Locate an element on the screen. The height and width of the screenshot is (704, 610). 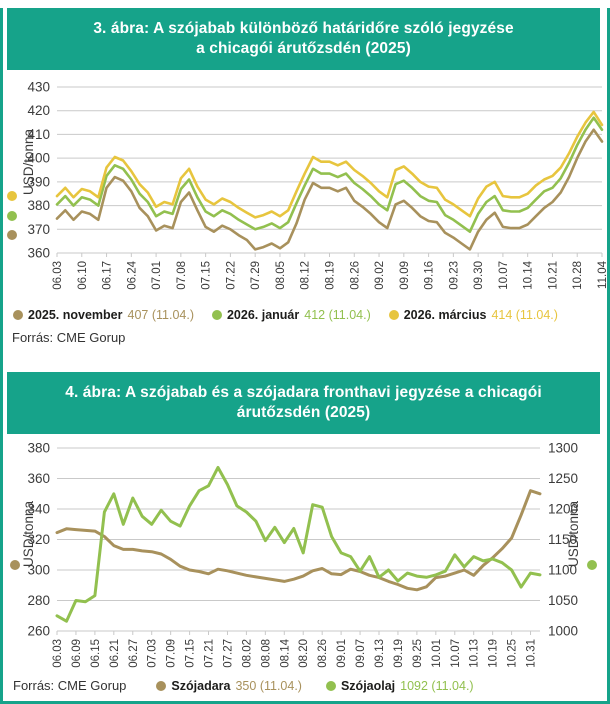
x-tick-label: 09.02 is located at coordinates (380, 275).